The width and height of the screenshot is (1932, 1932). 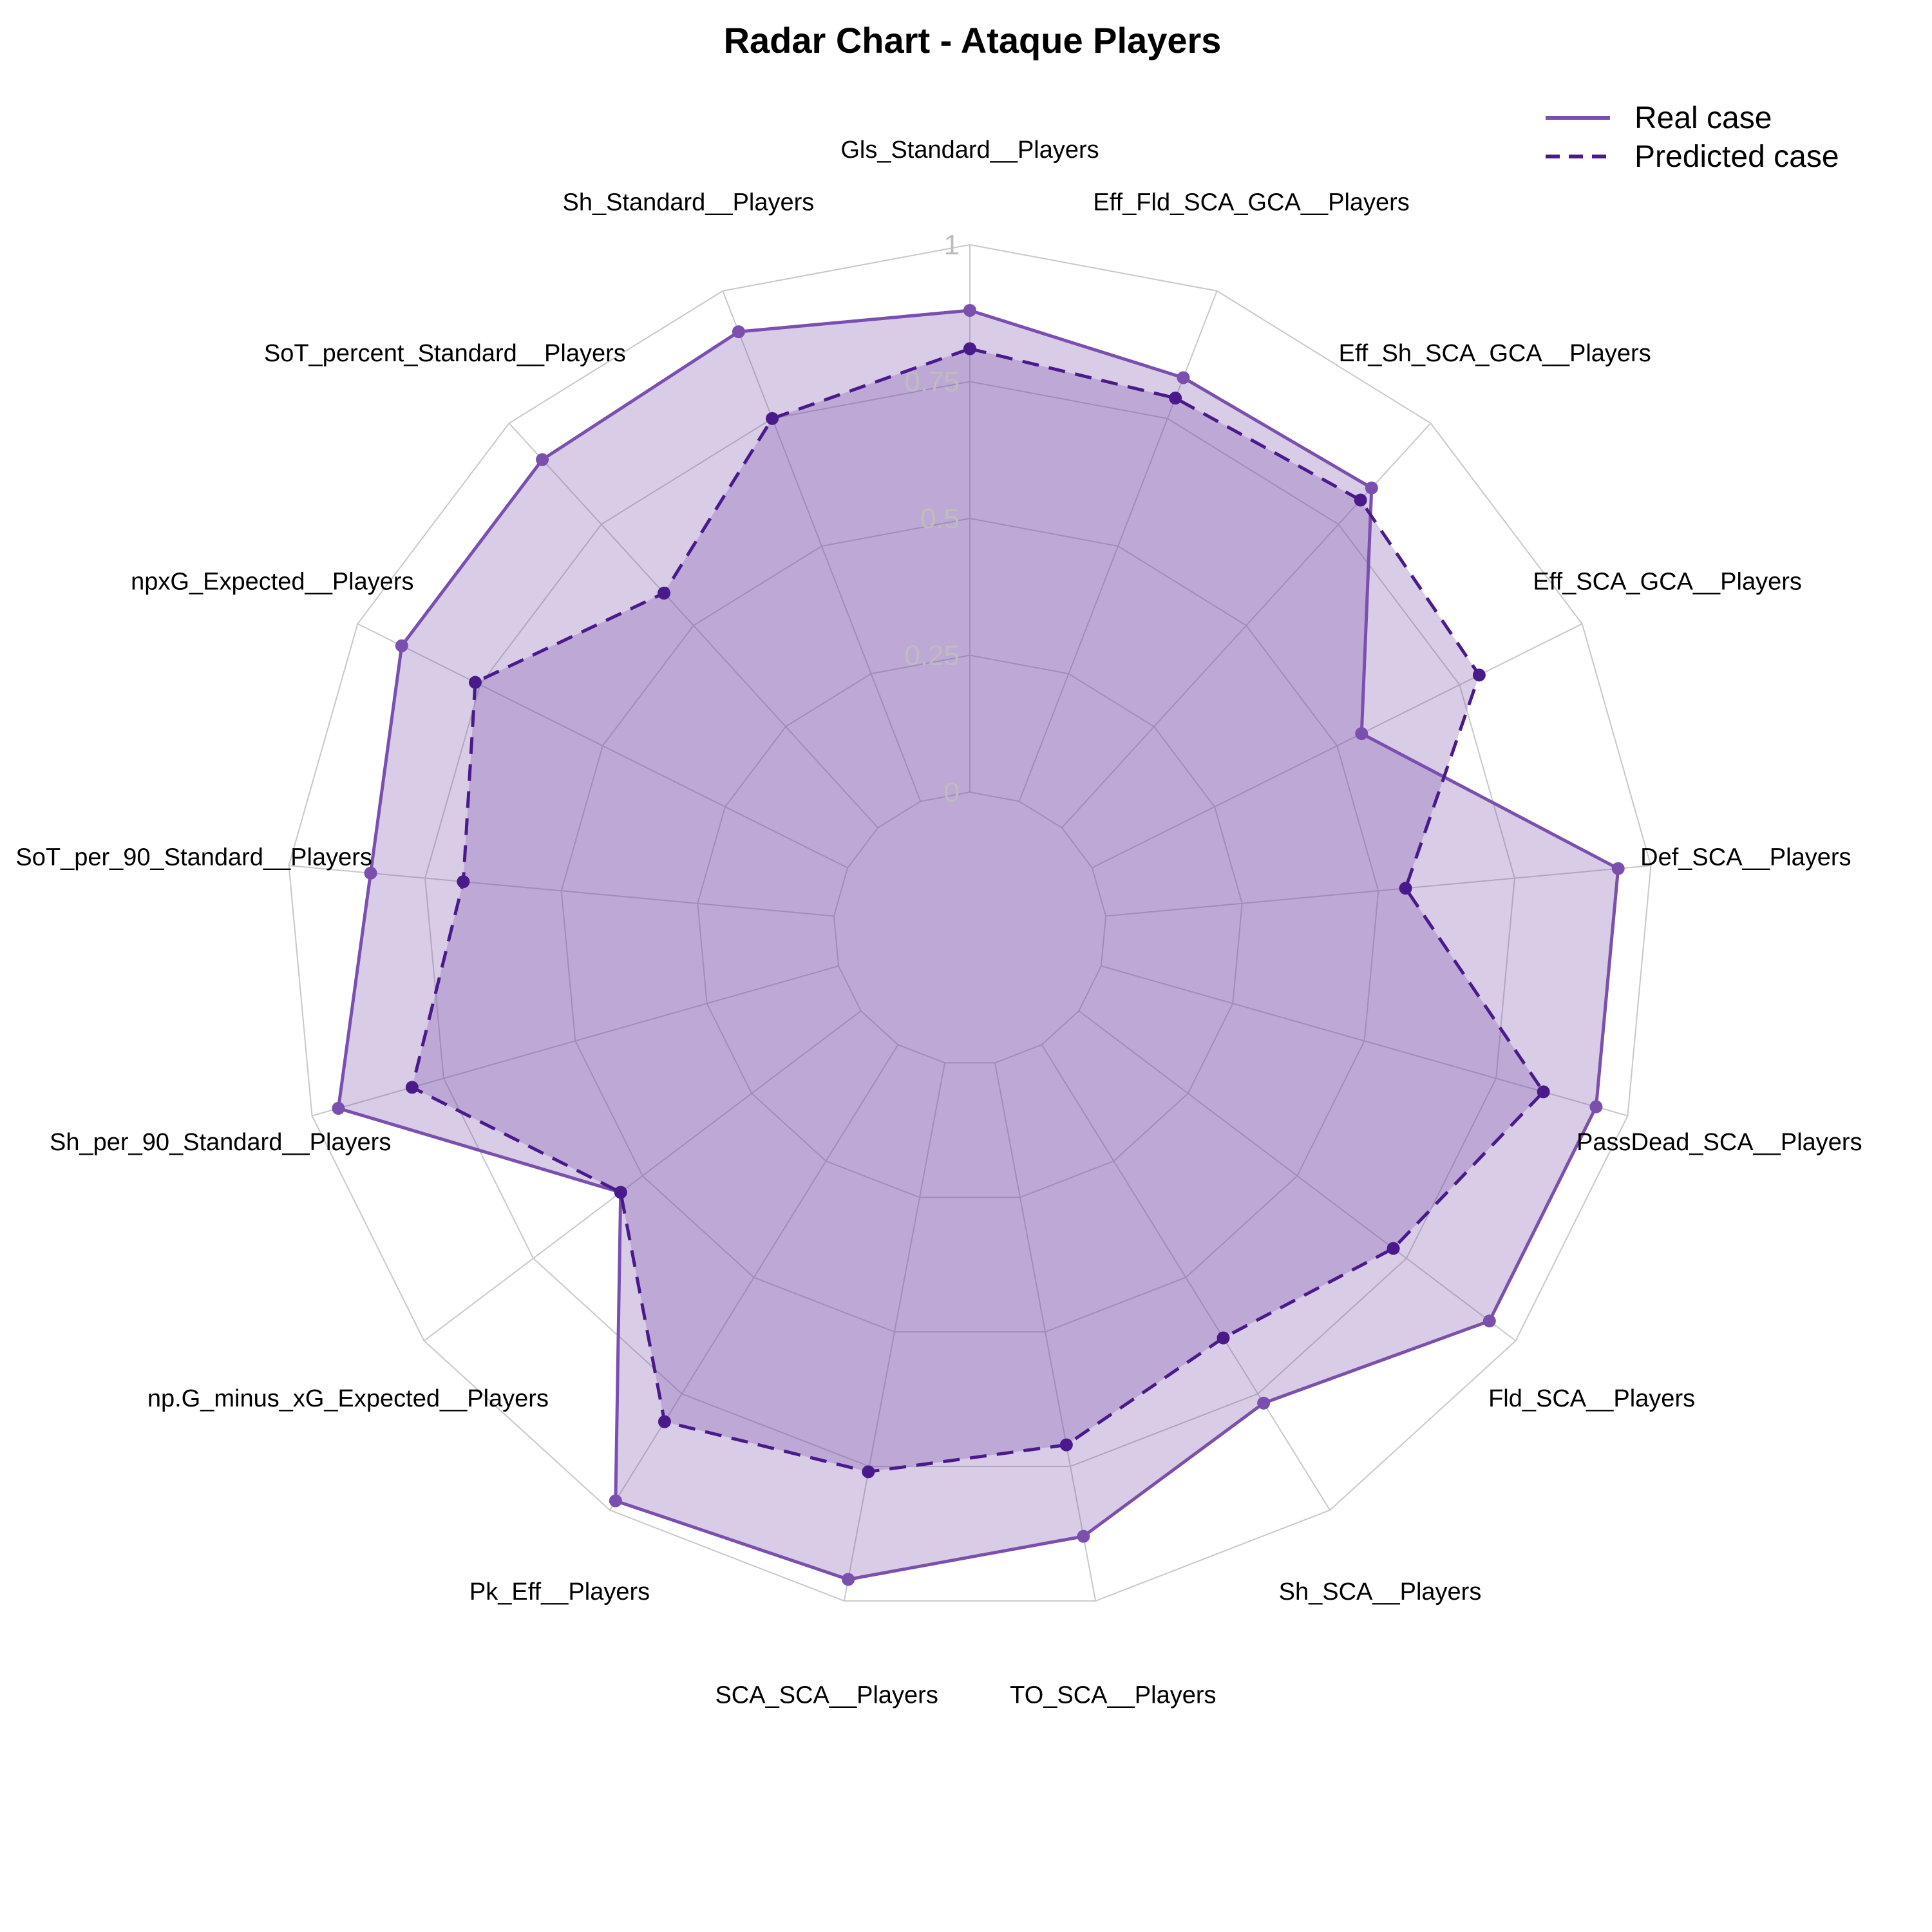 What do you see at coordinates (1692, 137) in the screenshot?
I see `legend: Real case Predicted case` at bounding box center [1692, 137].